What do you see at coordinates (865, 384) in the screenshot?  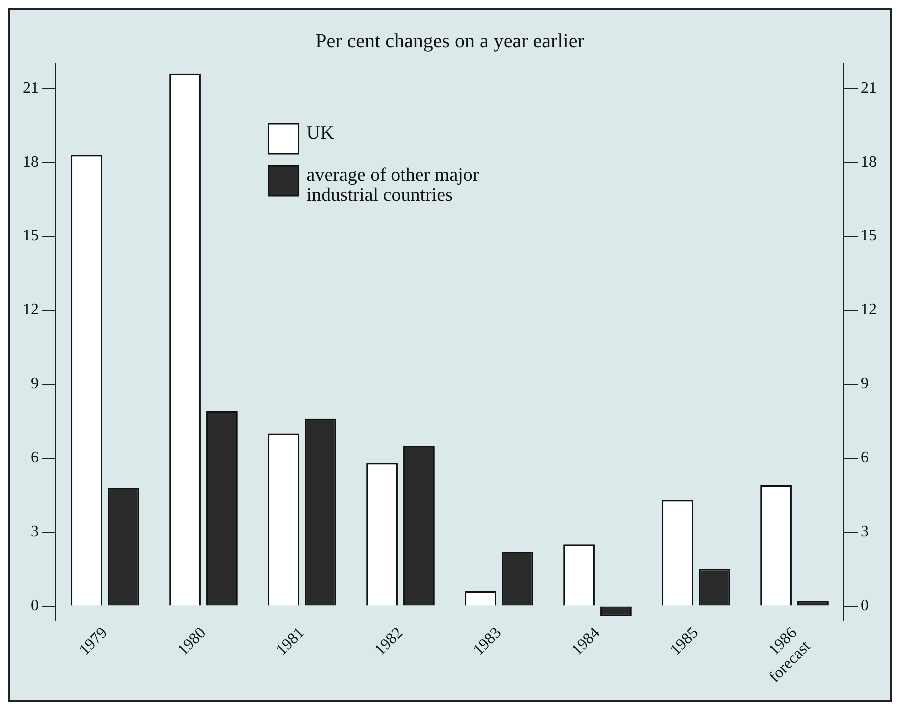 I see `y2-tick-label: 9` at bounding box center [865, 384].